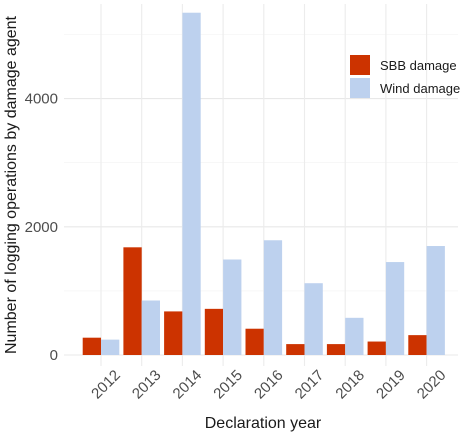  What do you see at coordinates (313, 319) in the screenshot?
I see `wind-damage-bar-2017` at bounding box center [313, 319].